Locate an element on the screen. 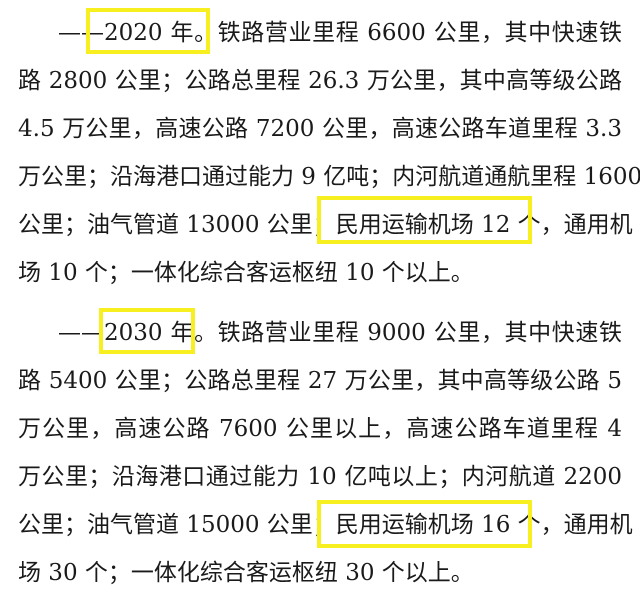  text-line: 万公里；沿海港口通过能力 9 亿吨；内河航道通航里程 1600 is located at coordinates (329, 177).